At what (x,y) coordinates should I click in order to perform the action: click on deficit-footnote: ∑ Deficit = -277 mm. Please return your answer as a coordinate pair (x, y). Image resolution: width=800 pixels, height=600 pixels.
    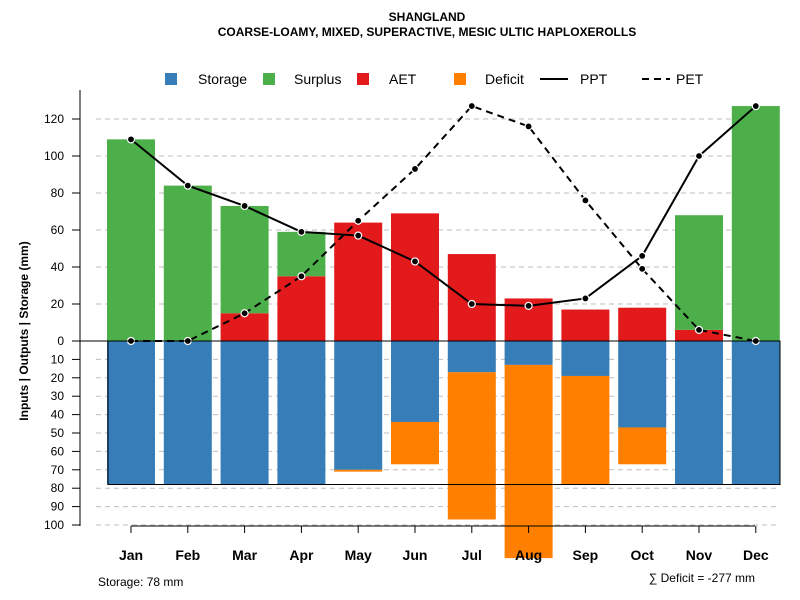
    Looking at the image, I should click on (702, 578).